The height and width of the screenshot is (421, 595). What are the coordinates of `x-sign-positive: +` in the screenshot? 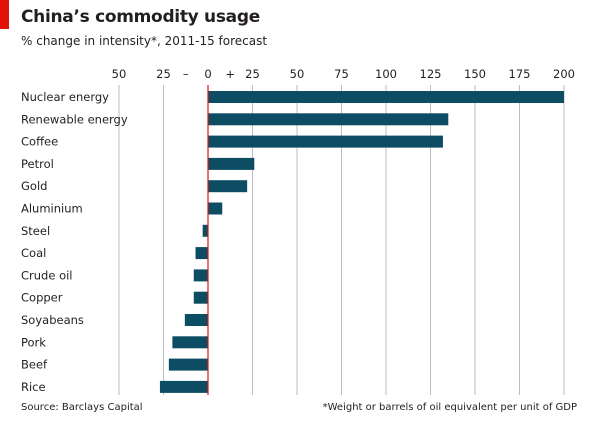 It's located at (230, 74).